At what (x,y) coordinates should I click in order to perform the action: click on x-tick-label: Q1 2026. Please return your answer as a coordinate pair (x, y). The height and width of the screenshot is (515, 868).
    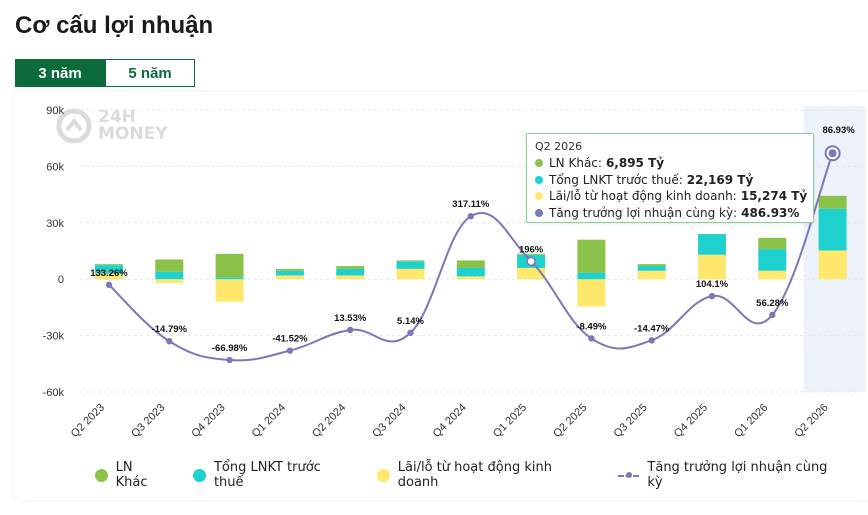
    Looking at the image, I should click on (751, 421).